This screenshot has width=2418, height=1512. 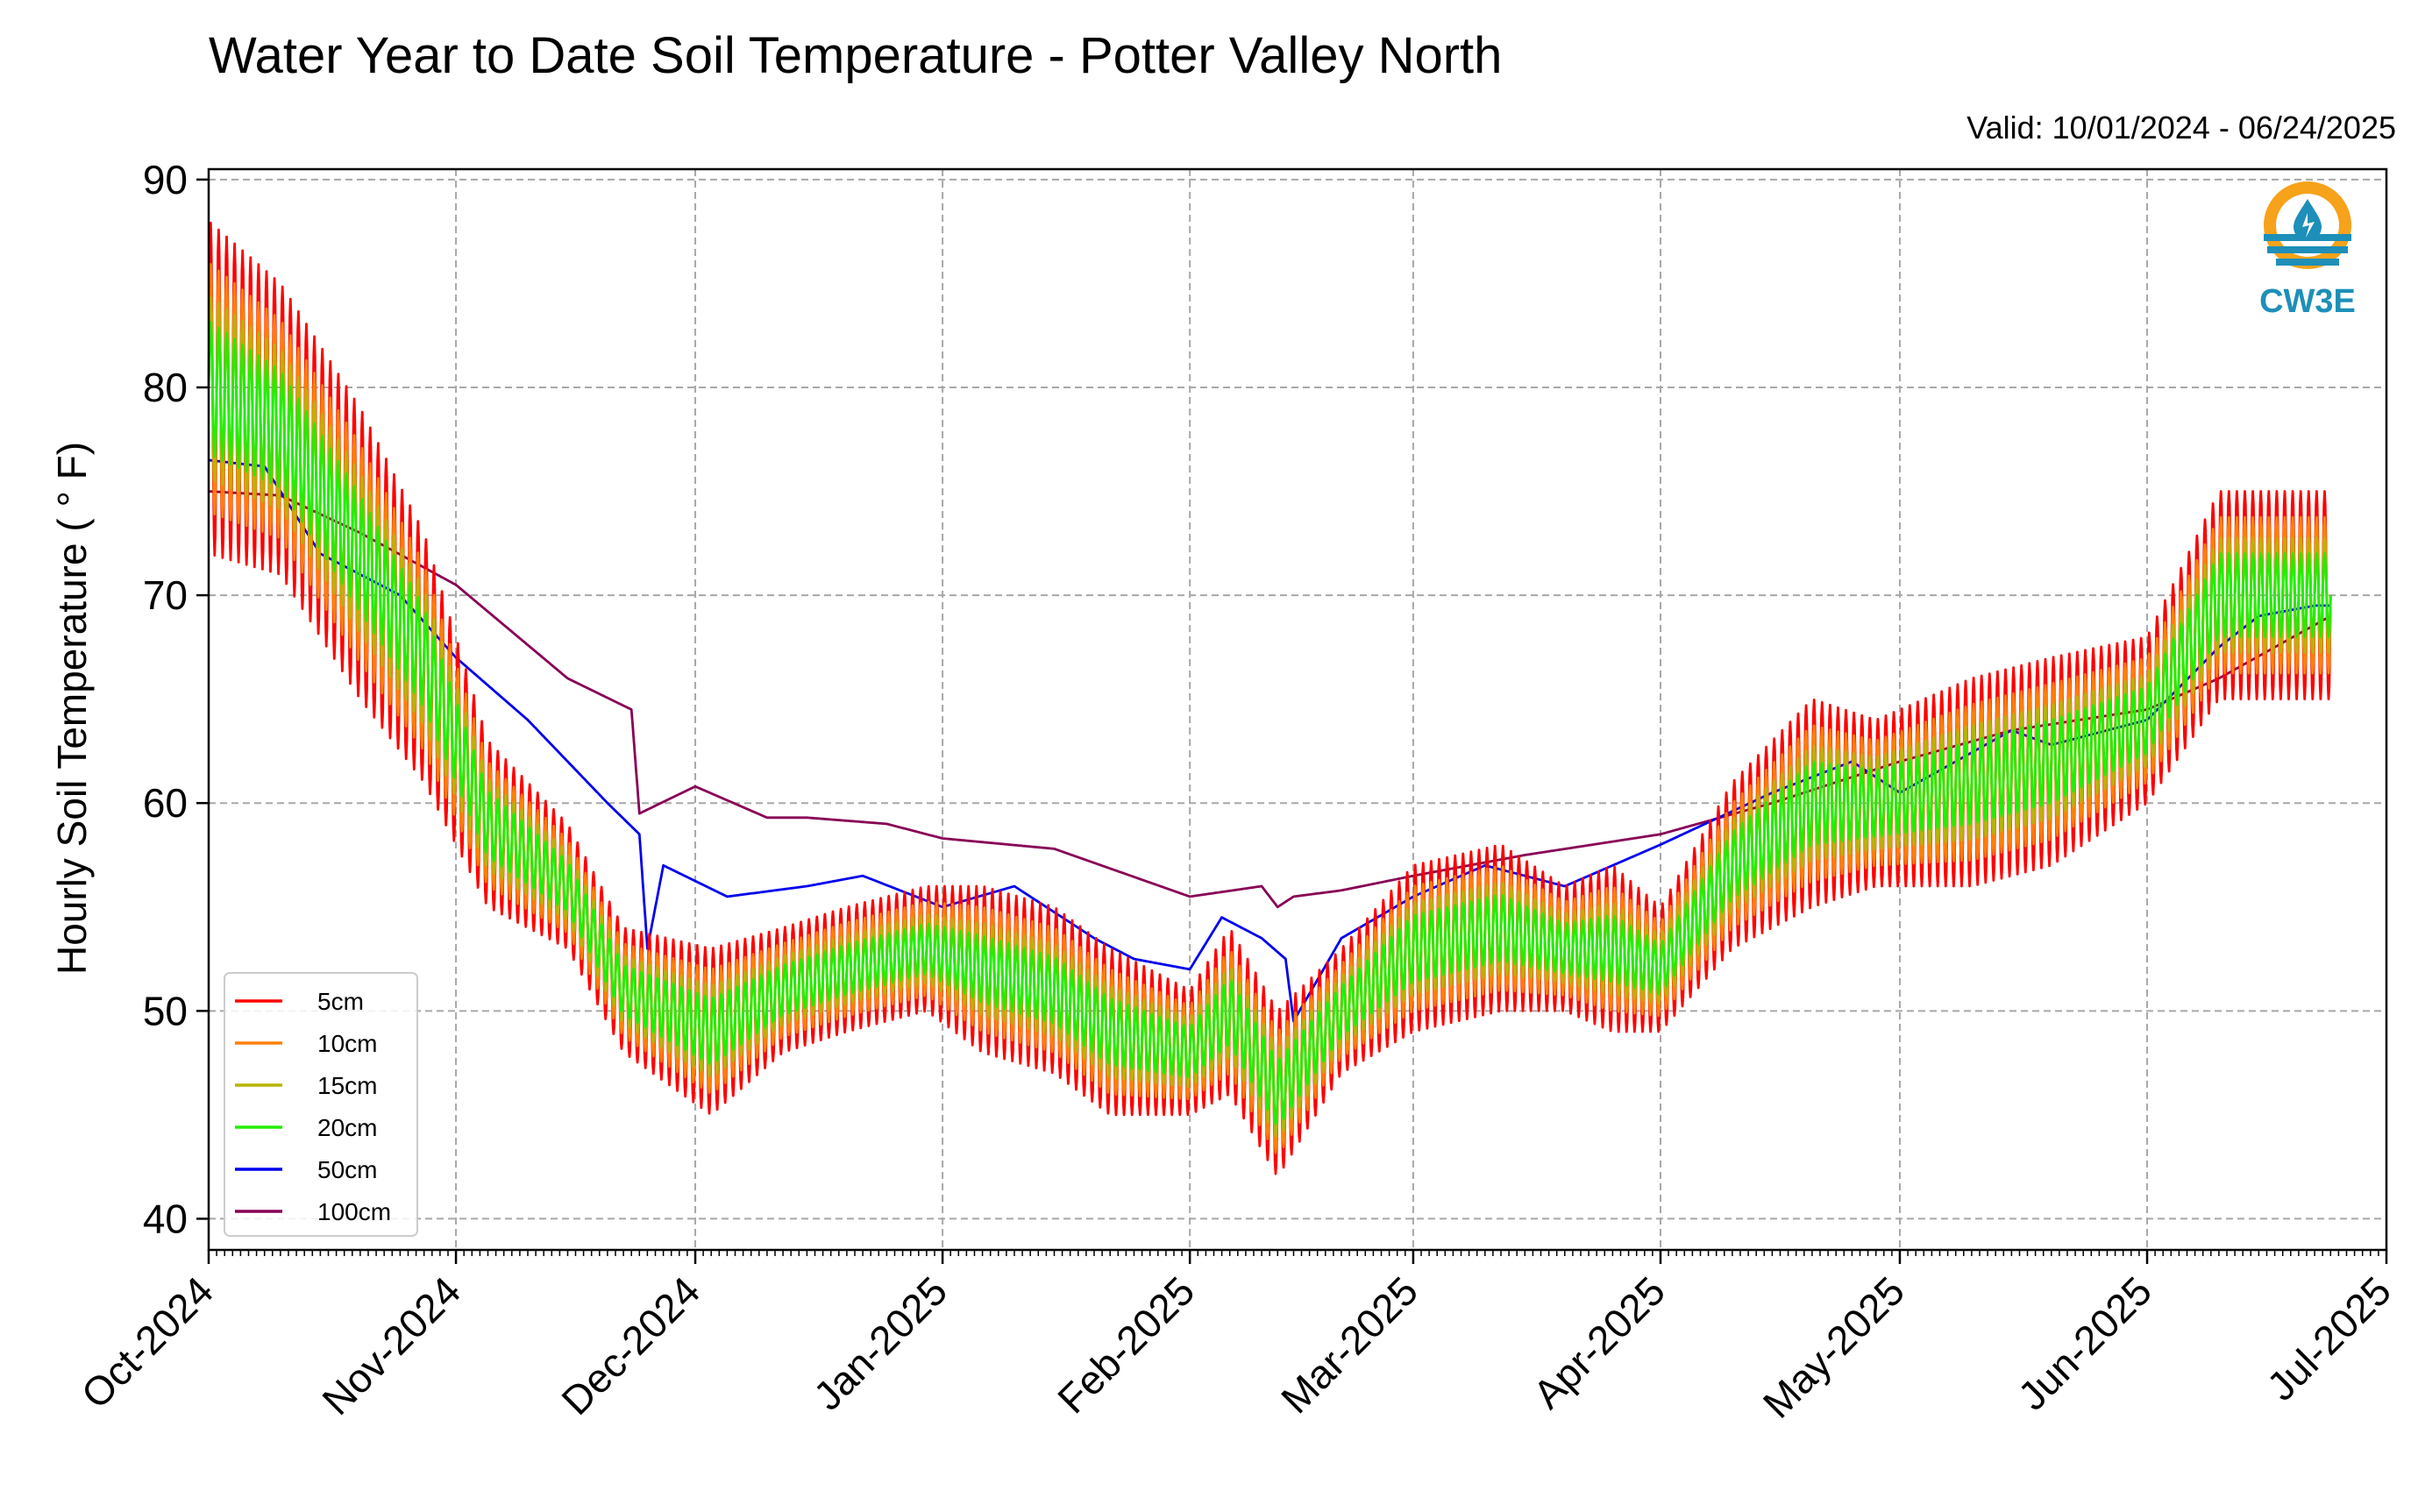 I want to click on y-tick-label: 40, so click(x=165, y=1218).